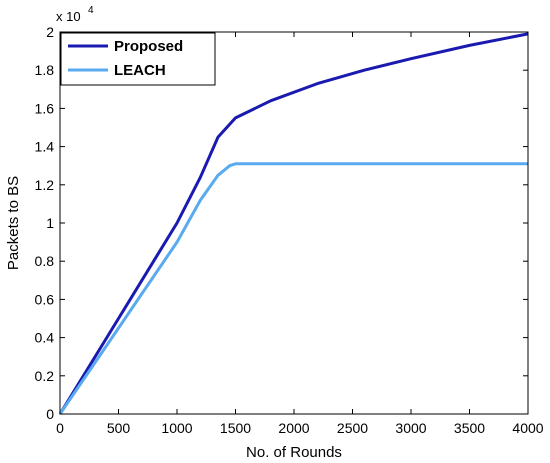 The height and width of the screenshot is (463, 550). What do you see at coordinates (45, 338) in the screenshot?
I see `y-tick-label: 0.4` at bounding box center [45, 338].